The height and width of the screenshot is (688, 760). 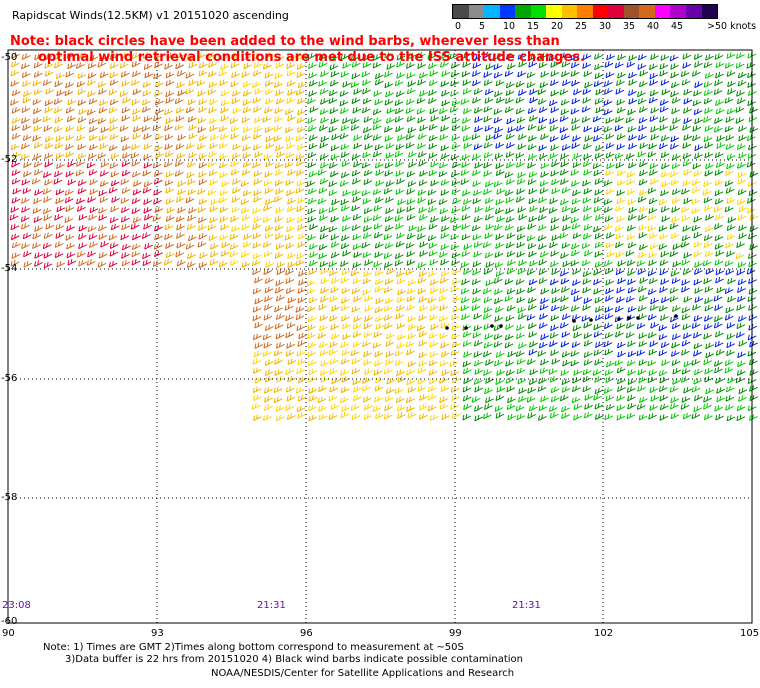 What do you see at coordinates (750, 633) in the screenshot?
I see `lon-label: 105` at bounding box center [750, 633].